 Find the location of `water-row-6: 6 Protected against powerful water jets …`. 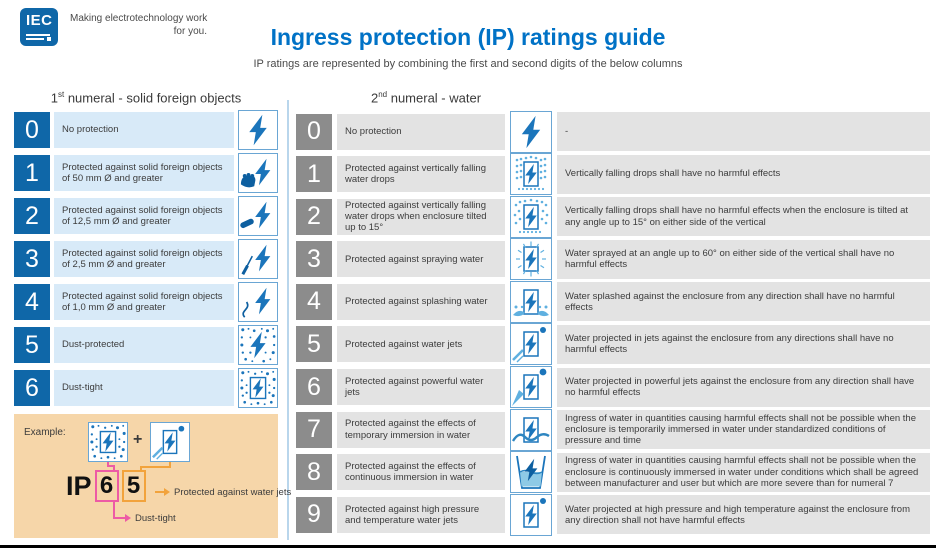

water-row-6: 6 Protected against powerful water jets … is located at coordinates (613, 387).